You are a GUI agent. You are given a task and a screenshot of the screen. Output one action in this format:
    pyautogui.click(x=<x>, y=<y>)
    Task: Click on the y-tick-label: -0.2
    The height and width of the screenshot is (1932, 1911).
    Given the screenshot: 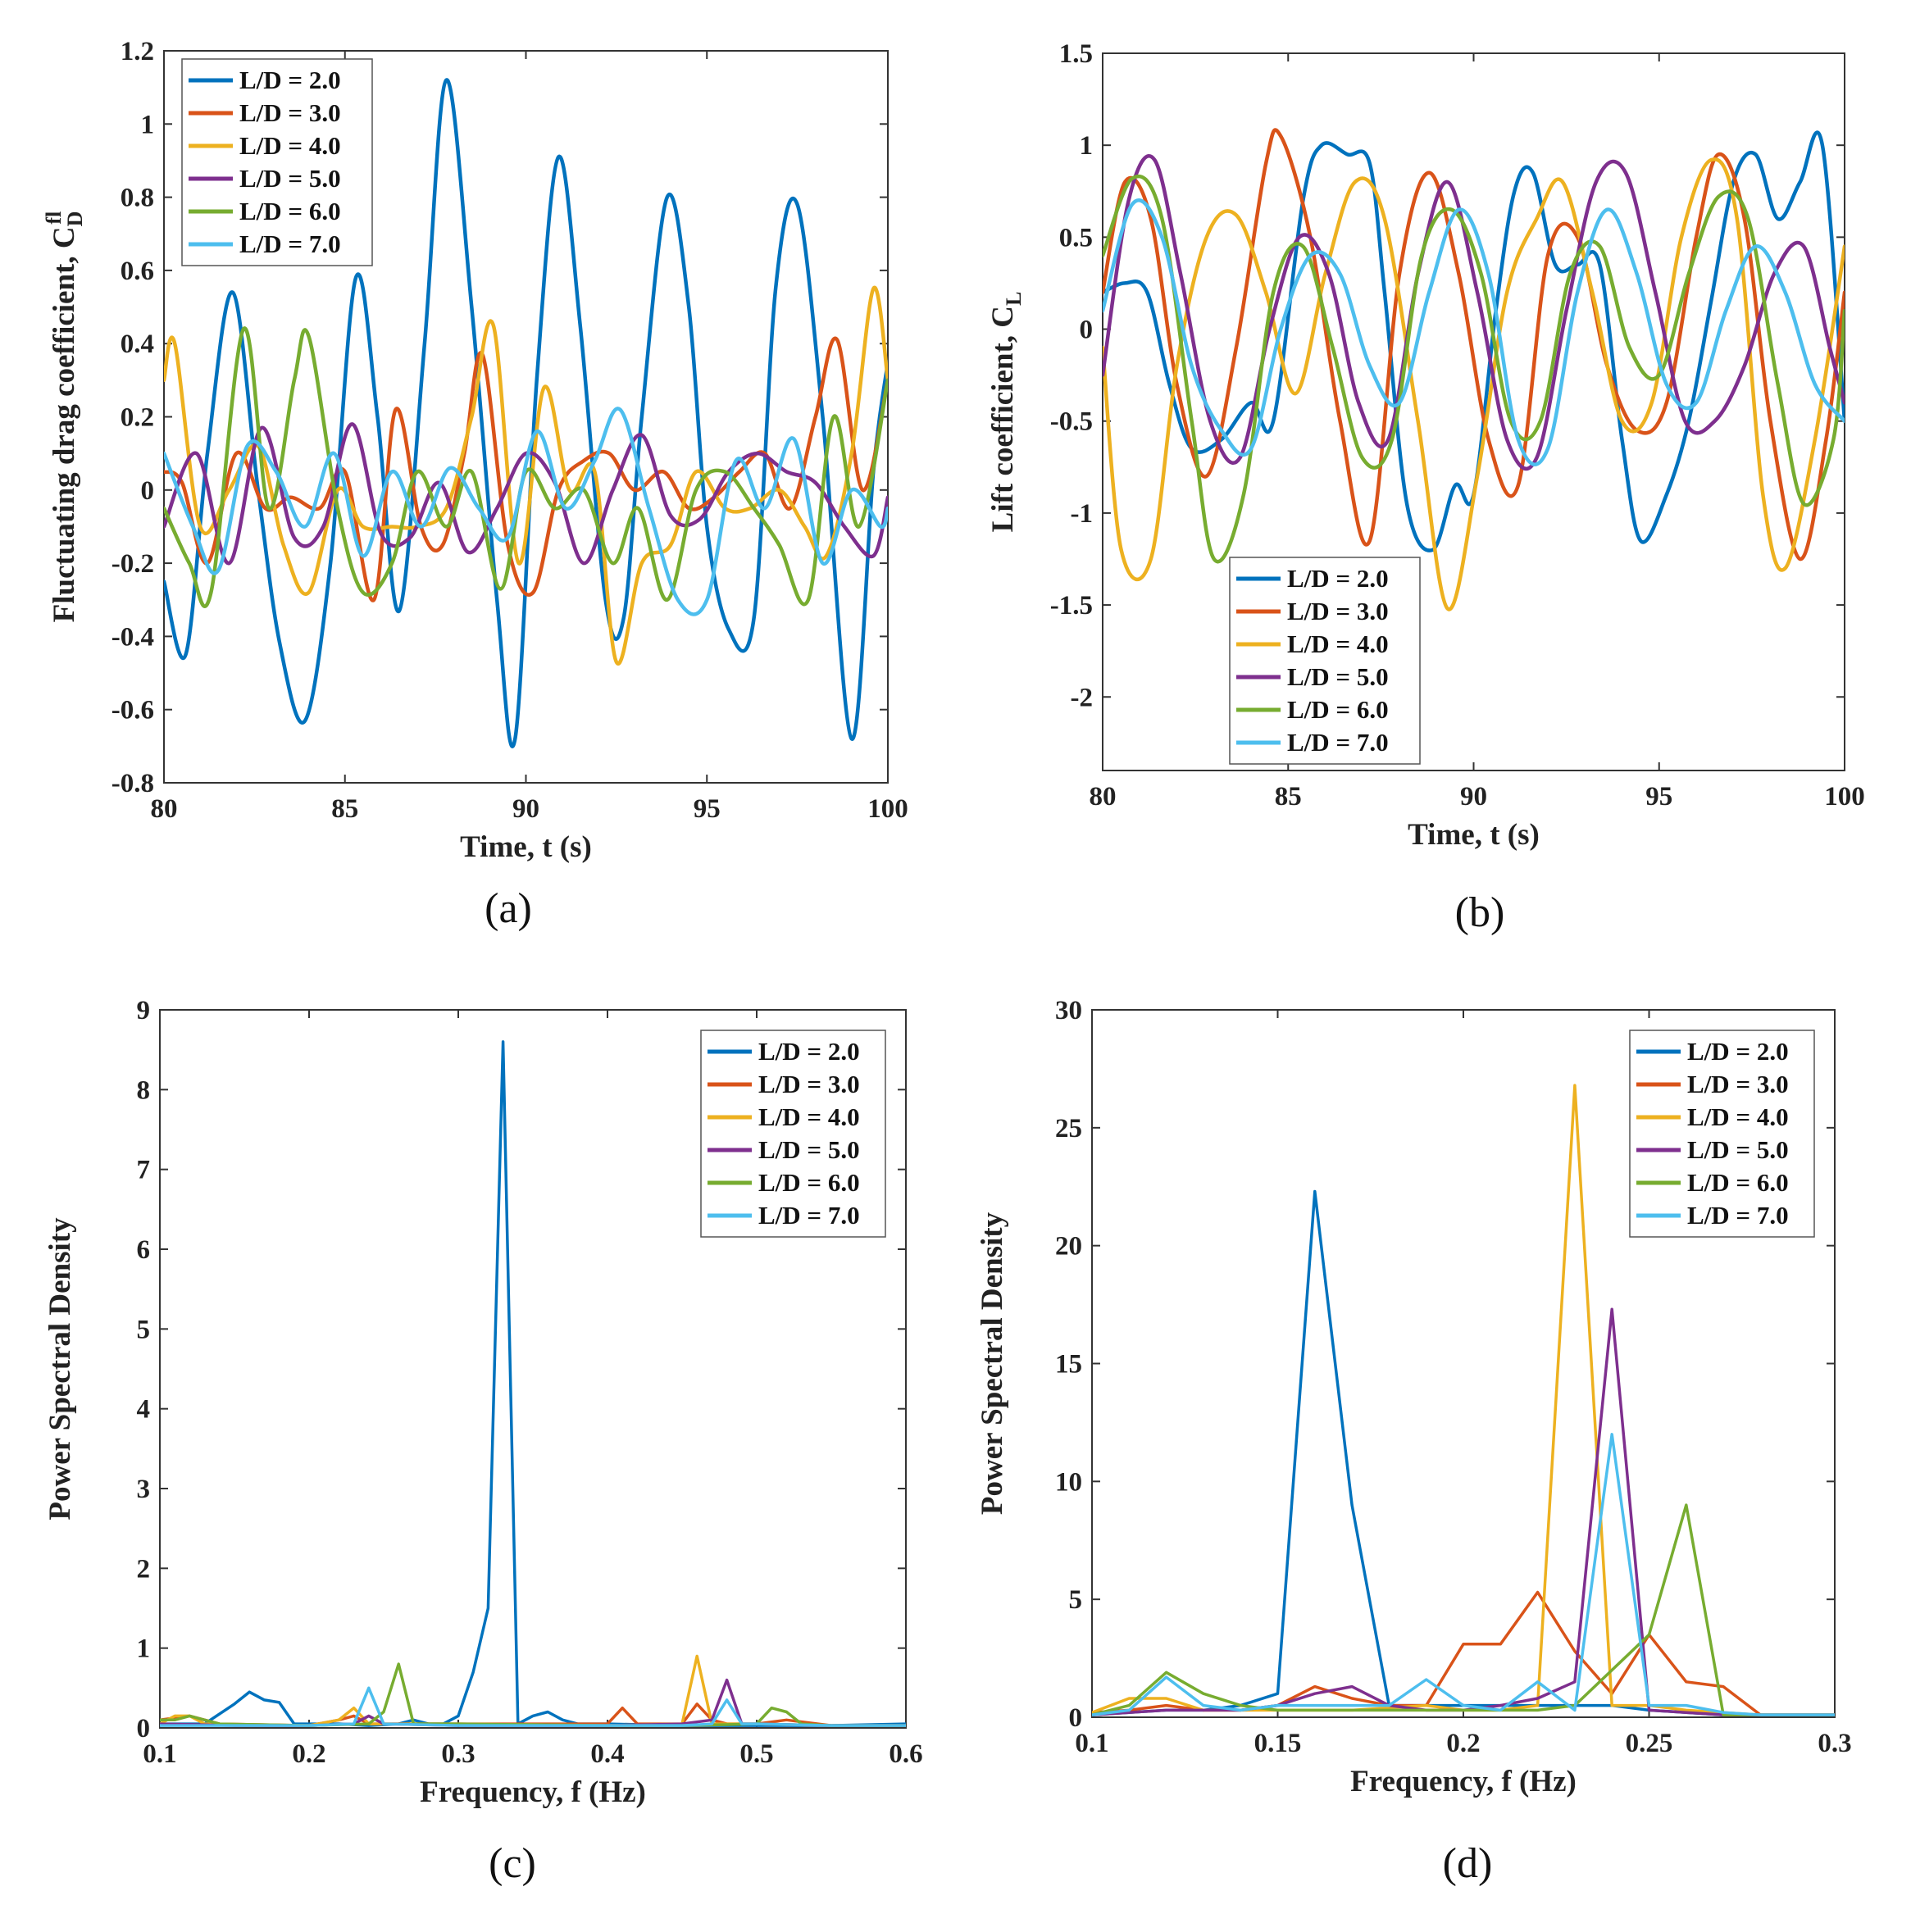 What is the action you would take?
    pyautogui.click(x=132, y=564)
    